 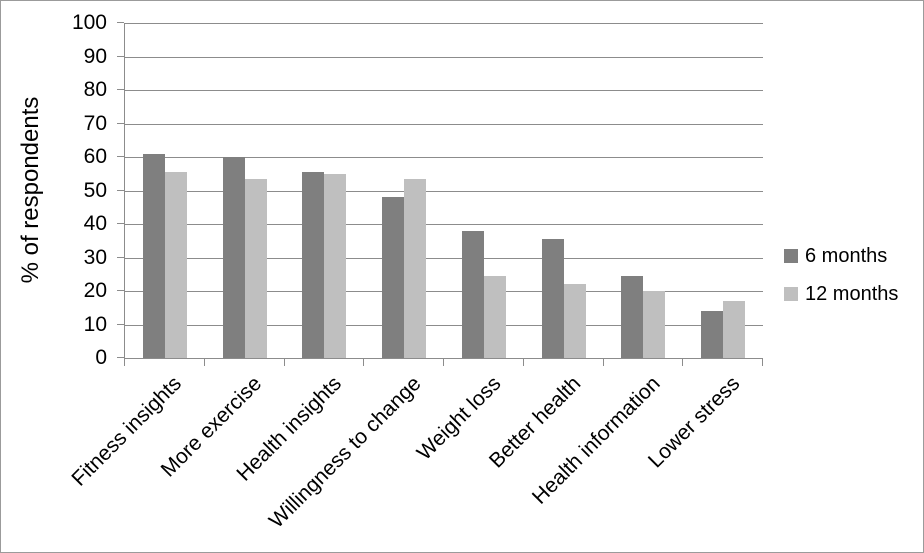 I want to click on y-tick-label: 10, so click(x=95, y=324).